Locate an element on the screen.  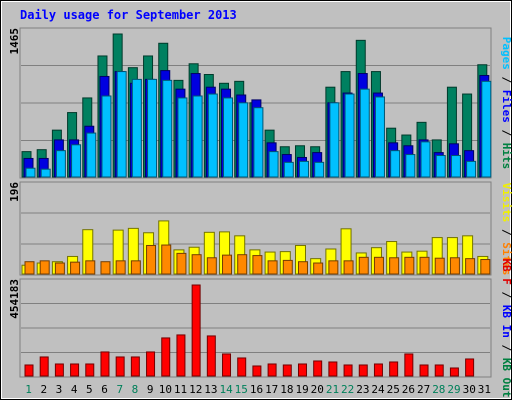
panel-middle-legend-label: Visits / Sites is located at coordinates (506, 229).